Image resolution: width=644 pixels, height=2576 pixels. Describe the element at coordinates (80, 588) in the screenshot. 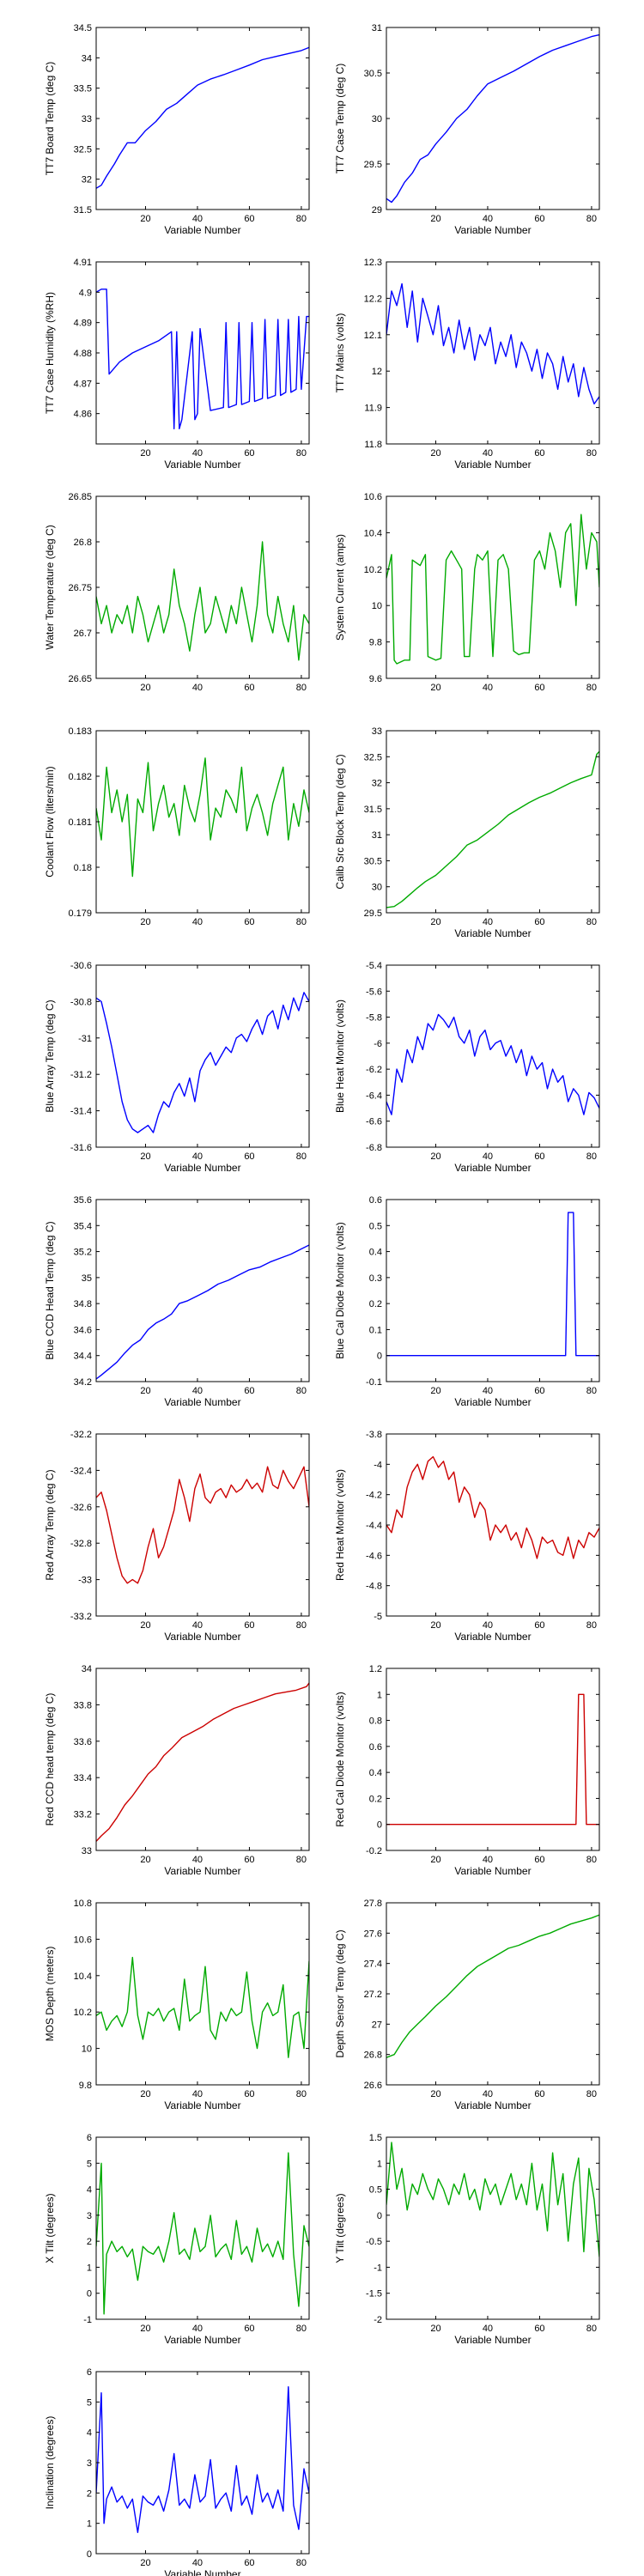

I see `y-tick-label: 26.75` at that location.